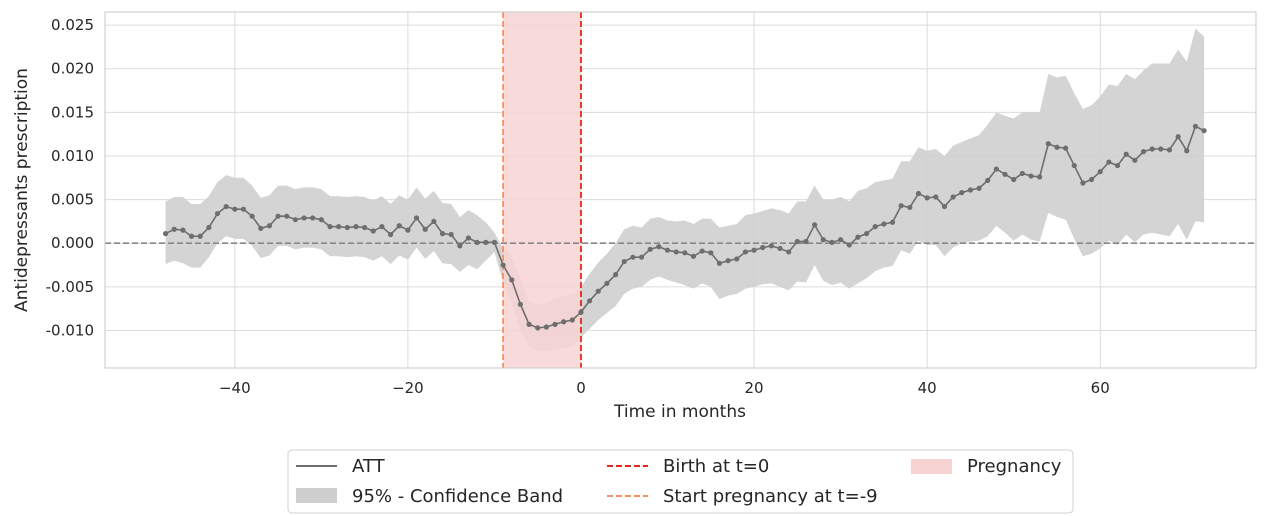 The width and height of the screenshot is (1266, 516). I want to click on legend-pregnancy-label: Pregnancy, so click(1014, 466).